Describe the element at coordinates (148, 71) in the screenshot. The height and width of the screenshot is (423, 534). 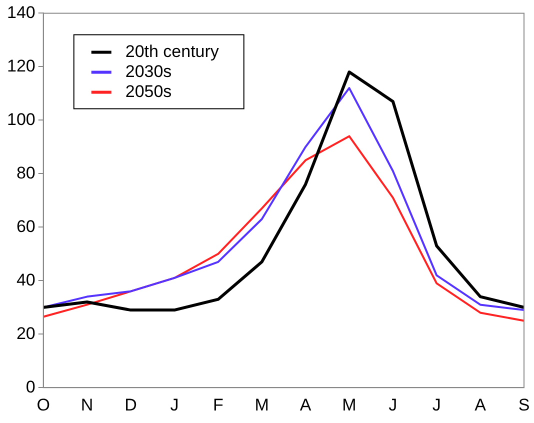
I see `legend-label: 2030s` at that location.